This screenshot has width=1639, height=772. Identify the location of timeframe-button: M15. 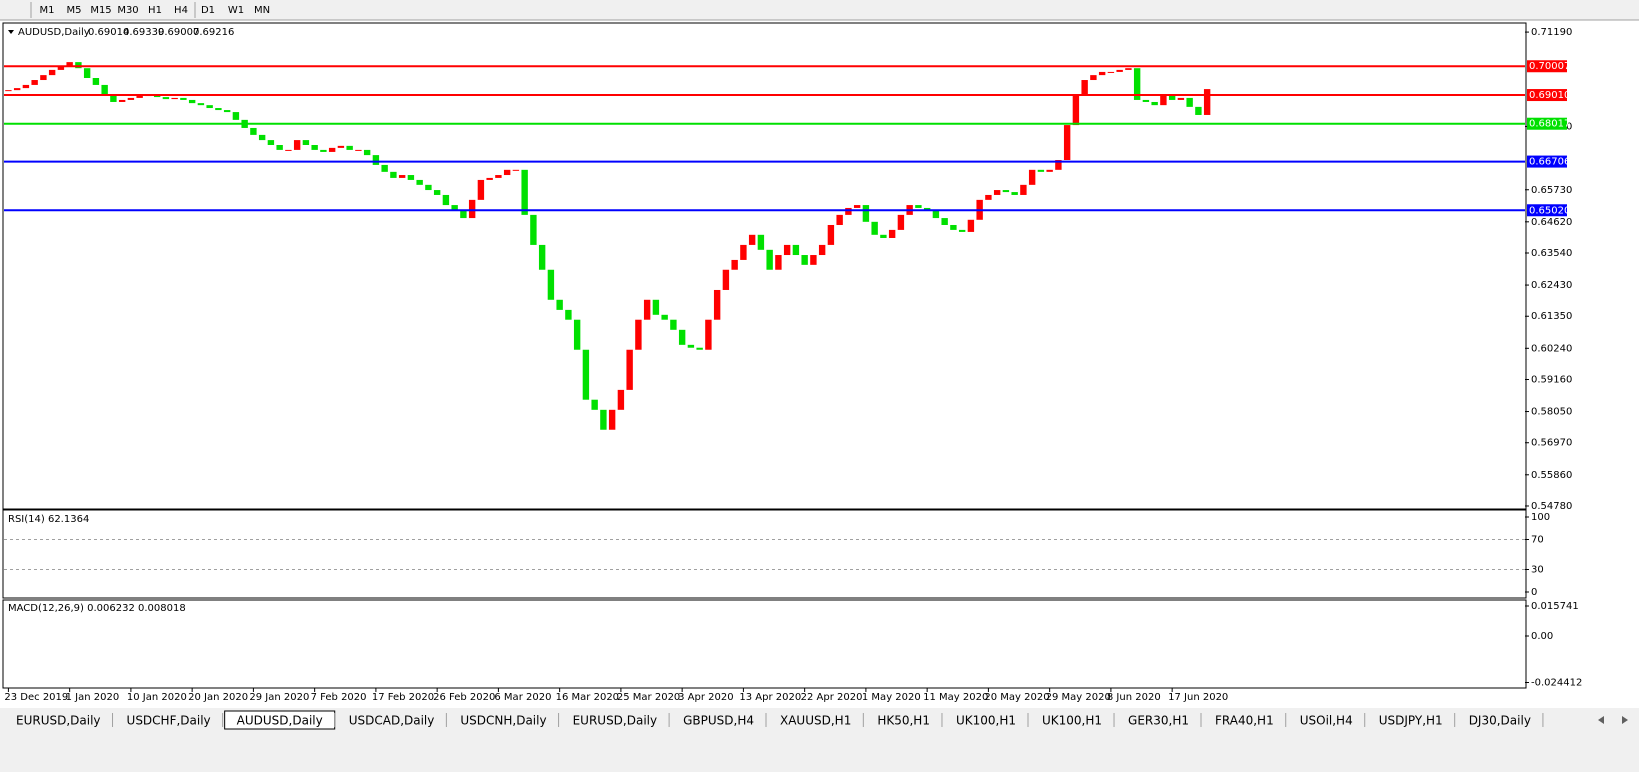
(100, 10).